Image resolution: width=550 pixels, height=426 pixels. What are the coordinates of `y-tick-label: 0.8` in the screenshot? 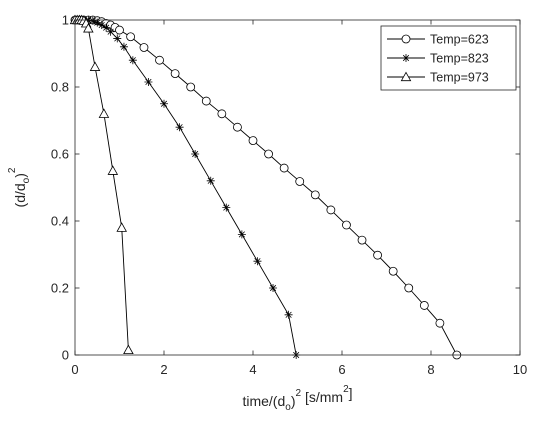 It's located at (60, 87).